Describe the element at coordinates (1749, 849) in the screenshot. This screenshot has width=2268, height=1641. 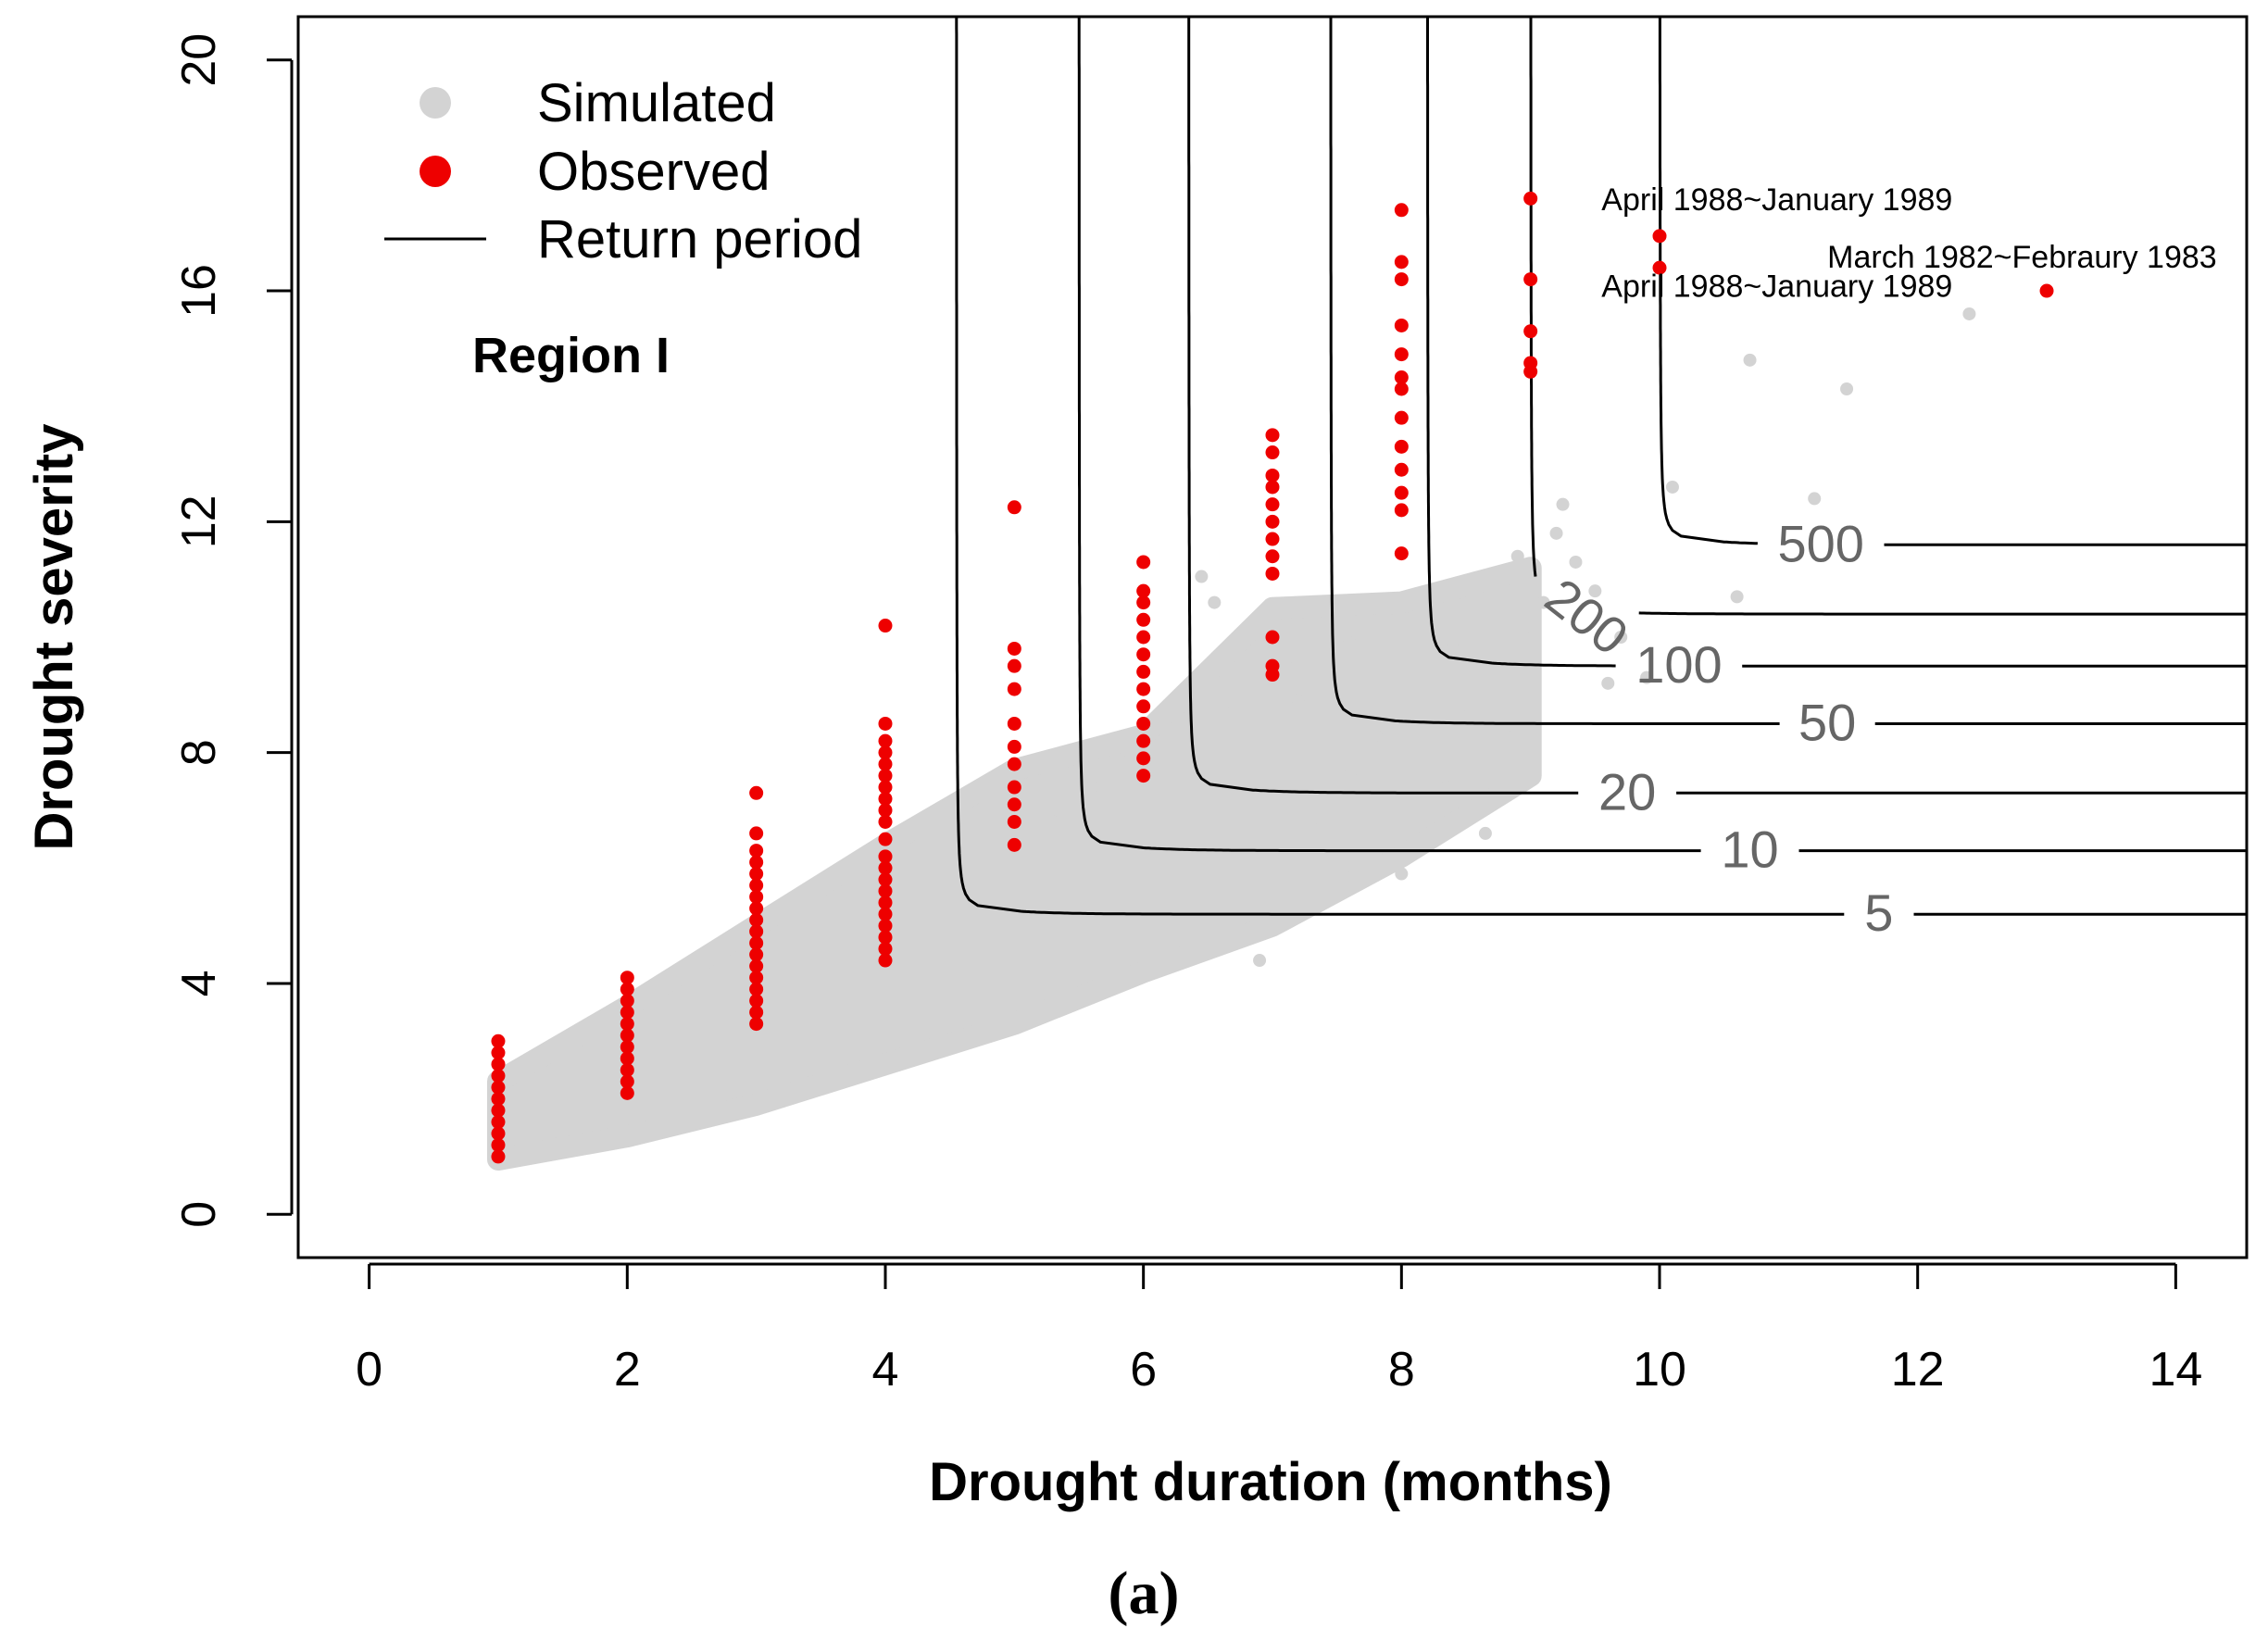
I see `return-period-label: 10` at that location.